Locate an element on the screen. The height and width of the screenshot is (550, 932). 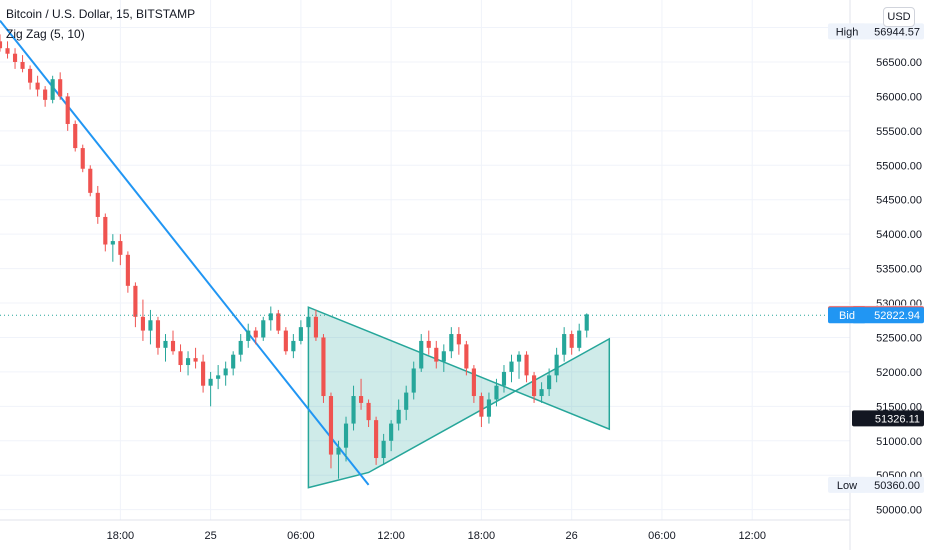
price-axis is located at coordinates (891, 275).